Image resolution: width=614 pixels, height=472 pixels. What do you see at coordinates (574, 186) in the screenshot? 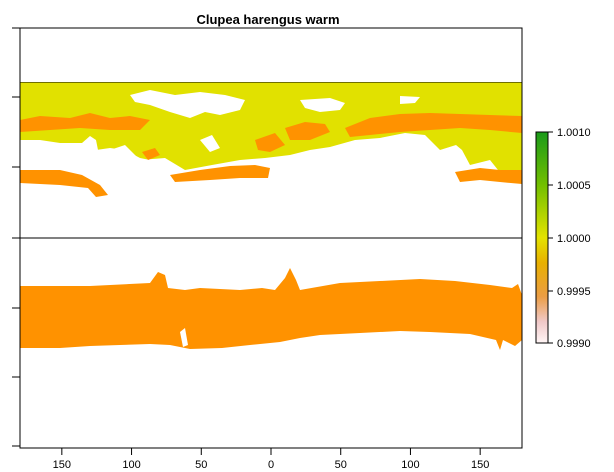
I see `legend-label-upper: 1.0005` at bounding box center [574, 186].